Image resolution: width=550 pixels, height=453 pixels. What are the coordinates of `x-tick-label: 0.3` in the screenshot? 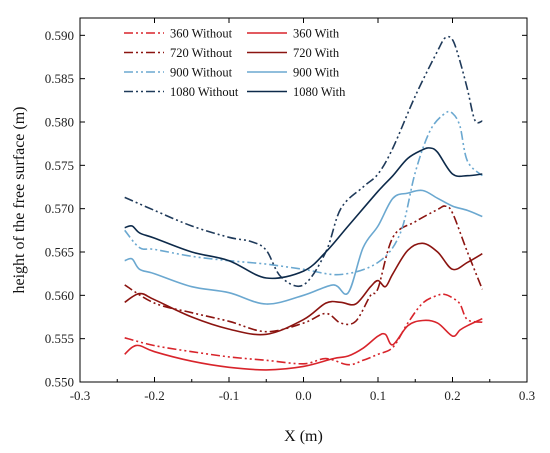 It's located at (527, 395).